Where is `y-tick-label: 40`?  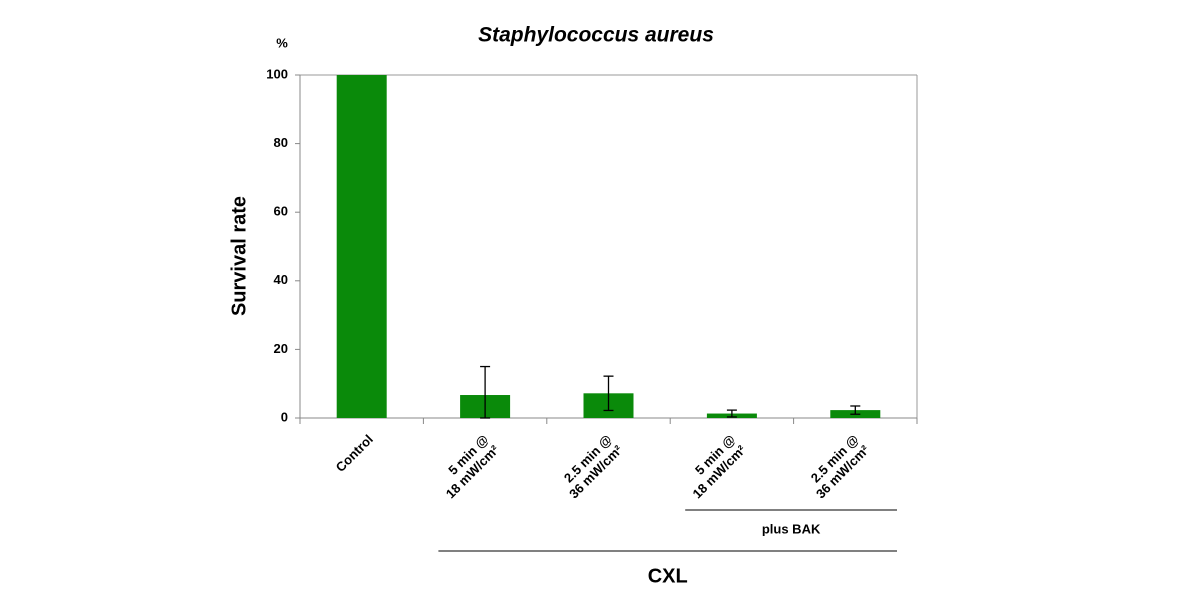
y-tick-label: 40 is located at coordinates (281, 279).